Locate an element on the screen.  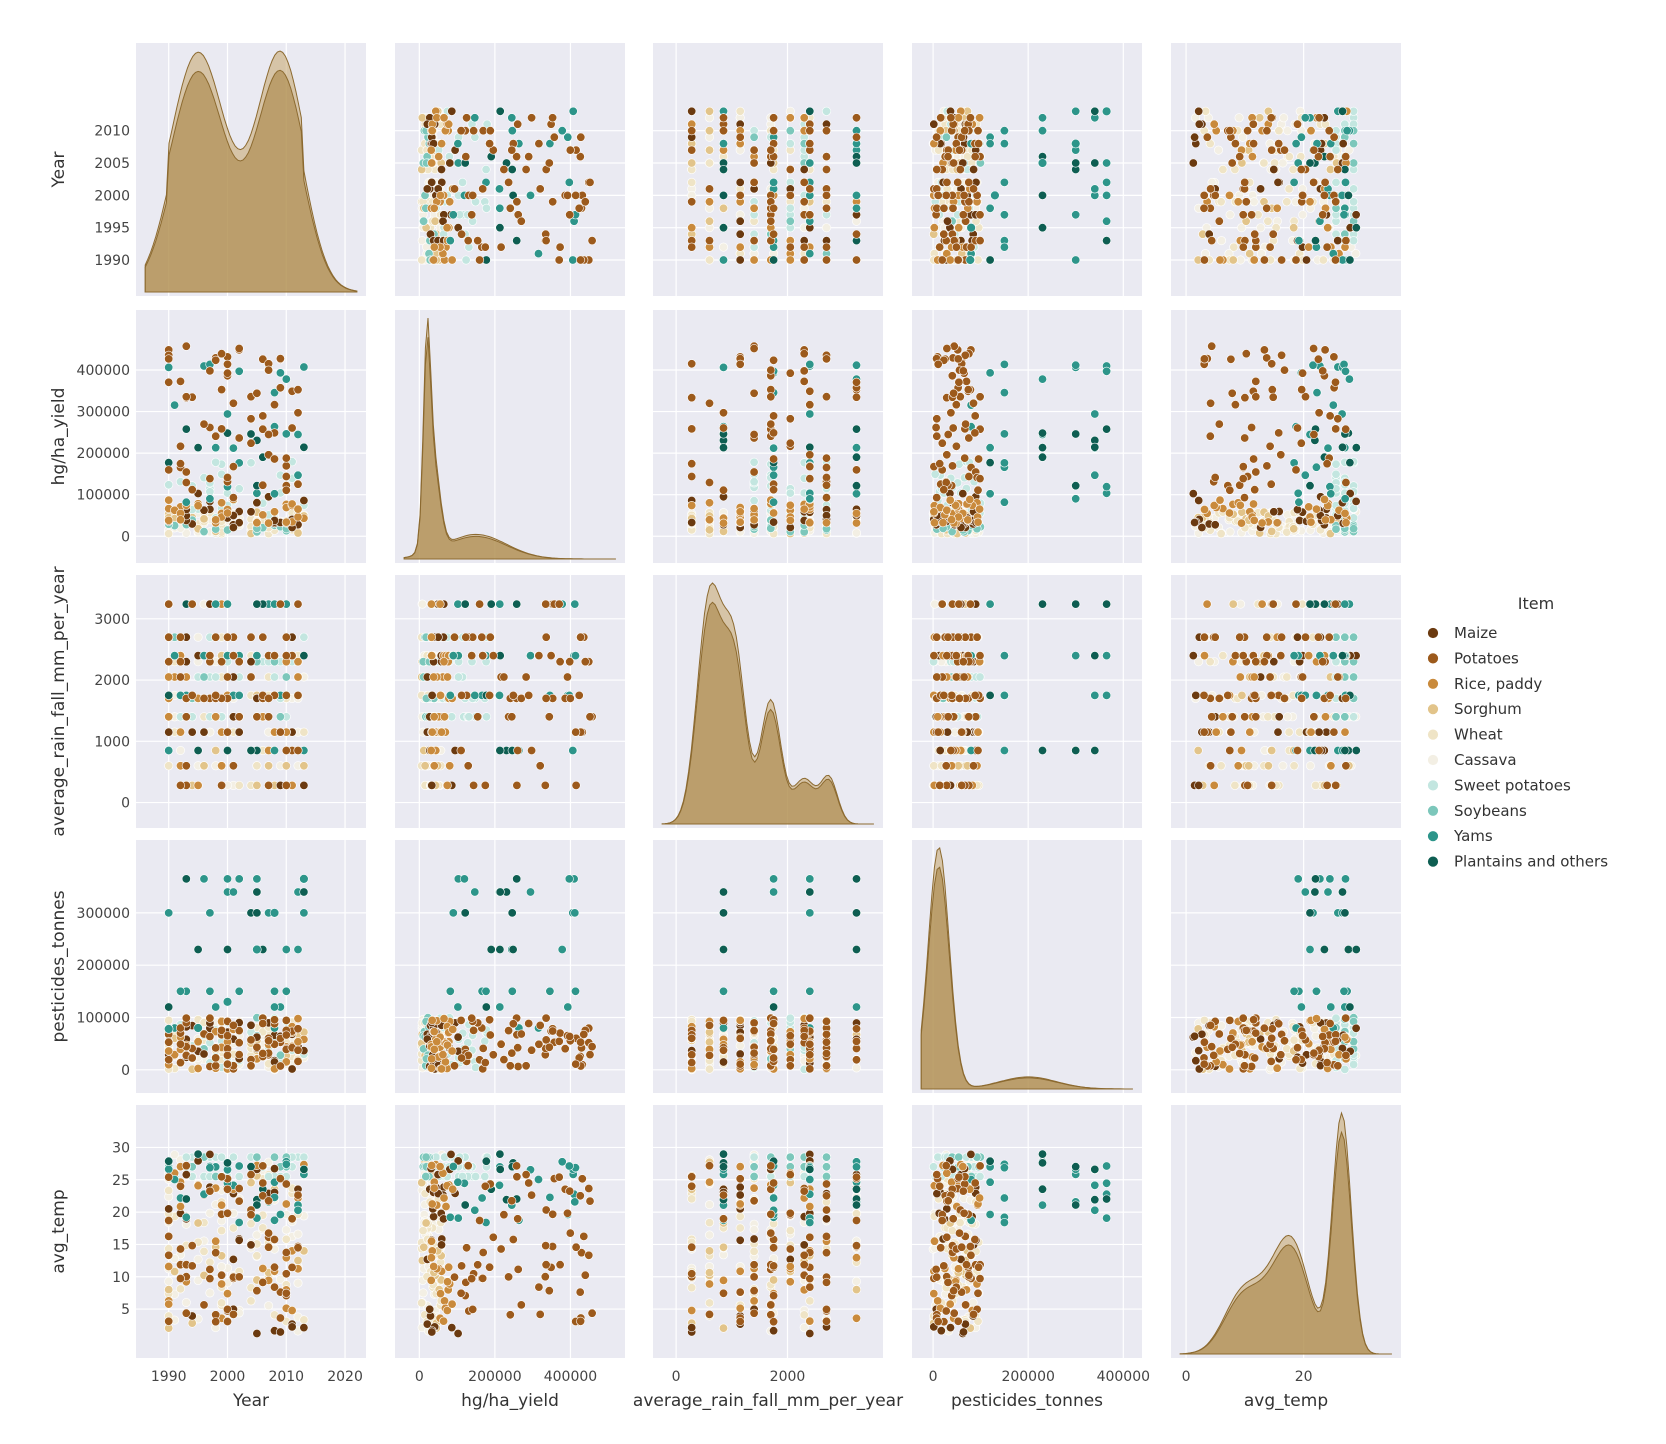
trend-point is located at coordinates (1075, 143).